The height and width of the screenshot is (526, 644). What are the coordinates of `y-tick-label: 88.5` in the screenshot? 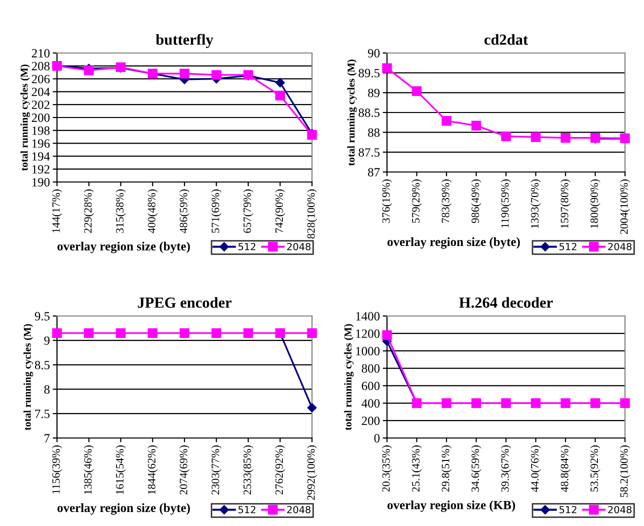 It's located at (369, 113).